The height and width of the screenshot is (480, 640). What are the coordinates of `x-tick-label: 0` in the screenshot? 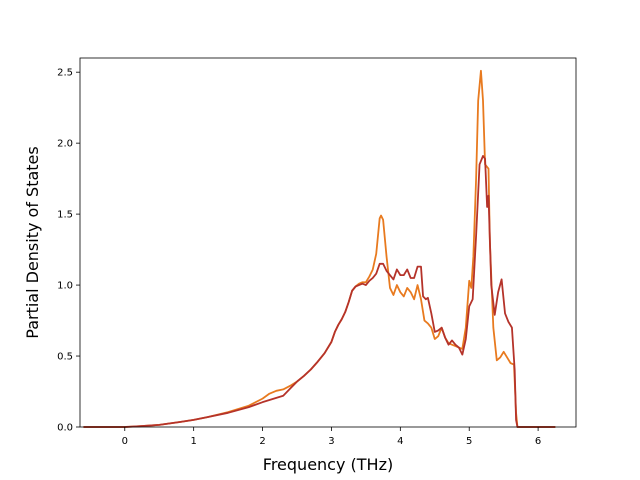 It's located at (125, 441).